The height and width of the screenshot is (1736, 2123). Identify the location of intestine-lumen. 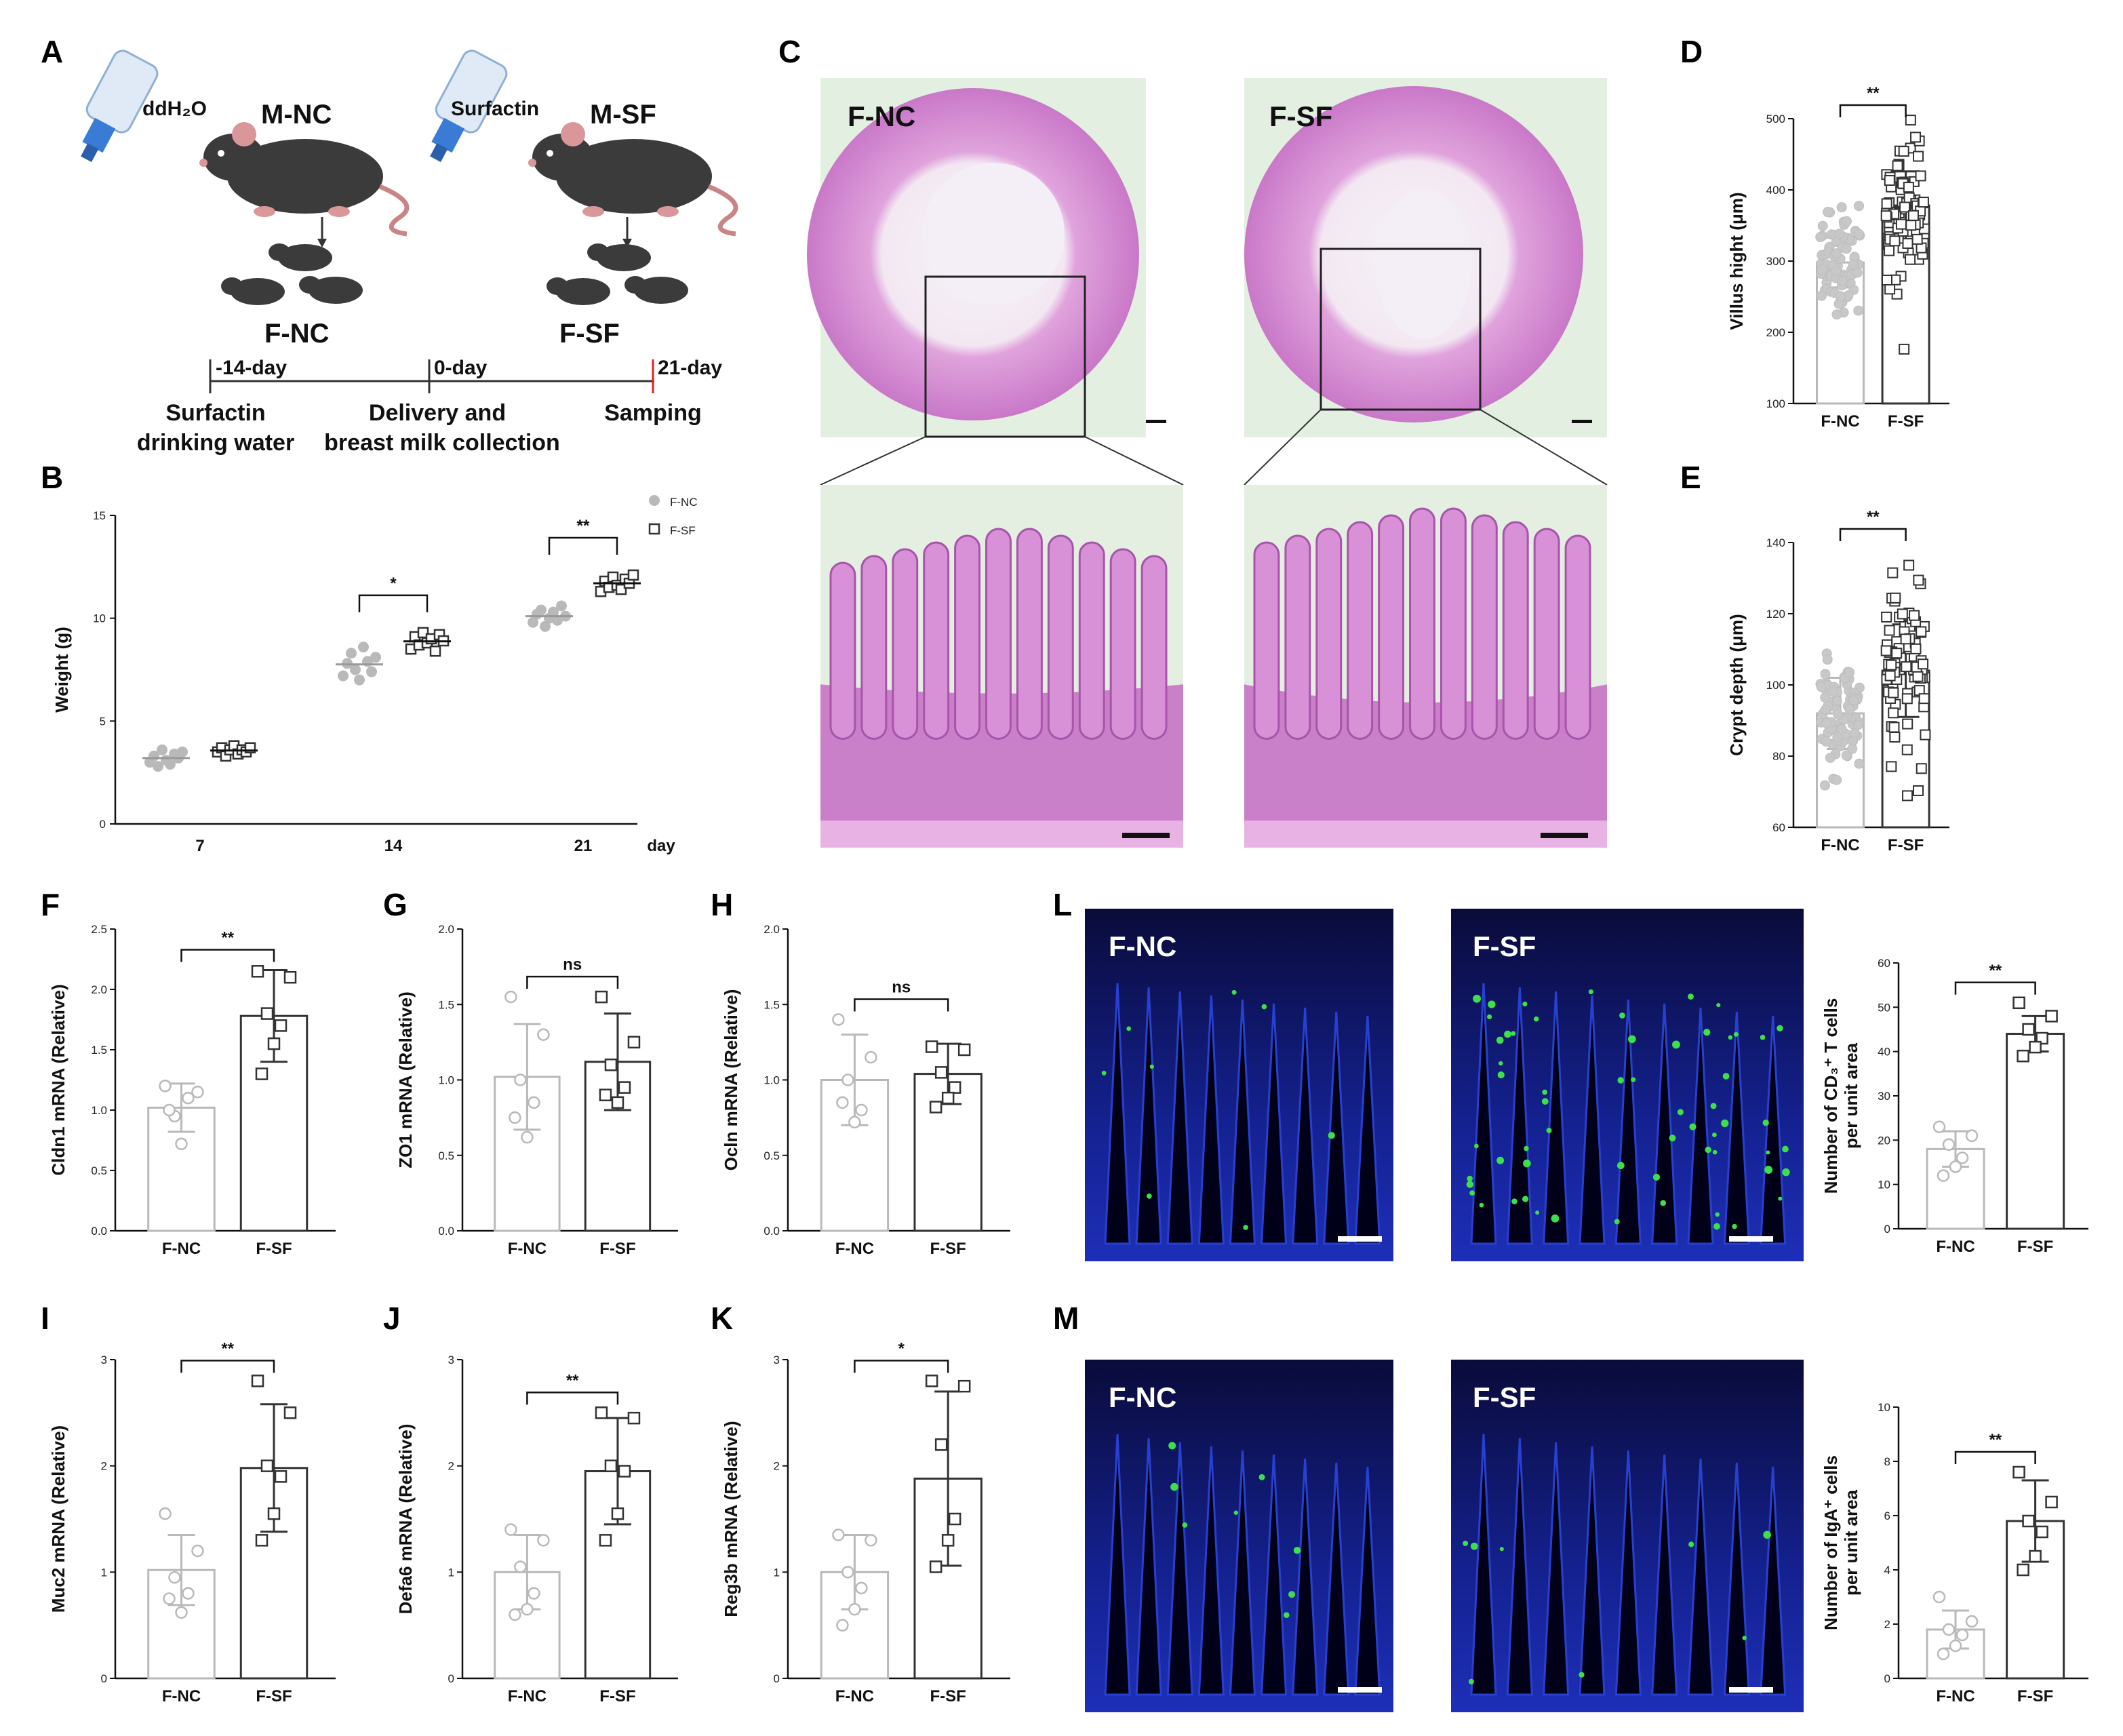
(994, 234).